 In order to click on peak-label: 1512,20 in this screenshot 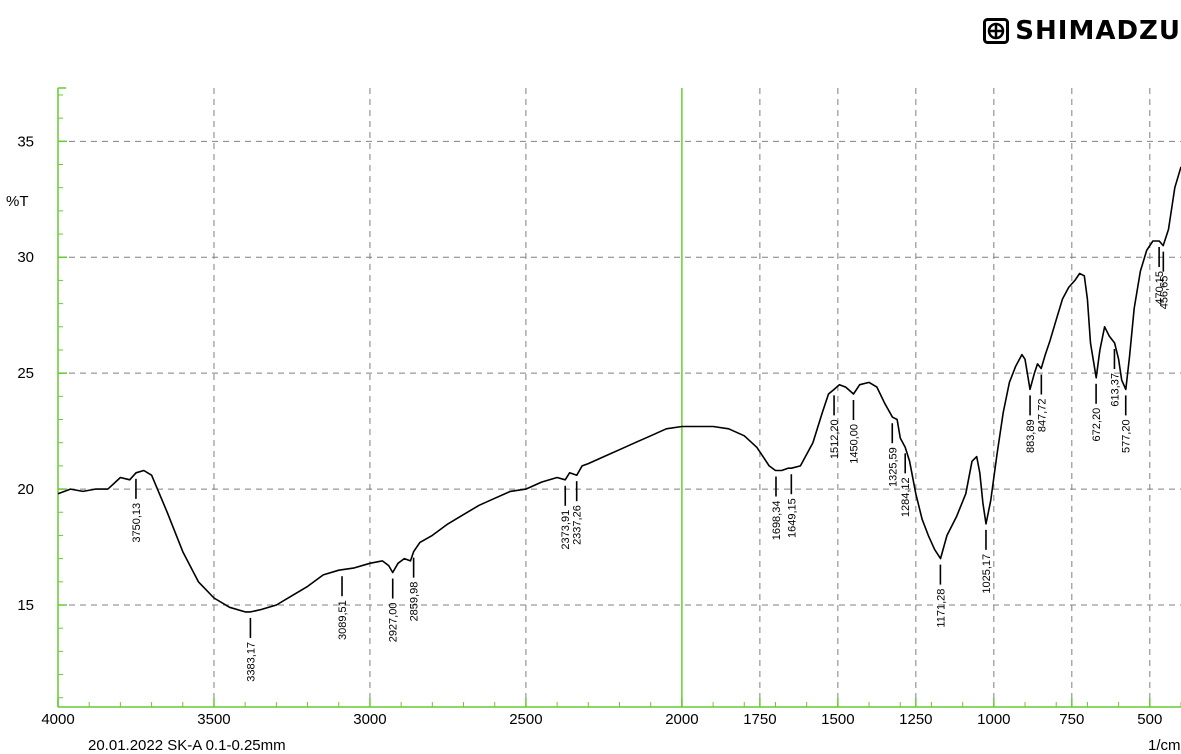, I will do `click(835, 439)`.